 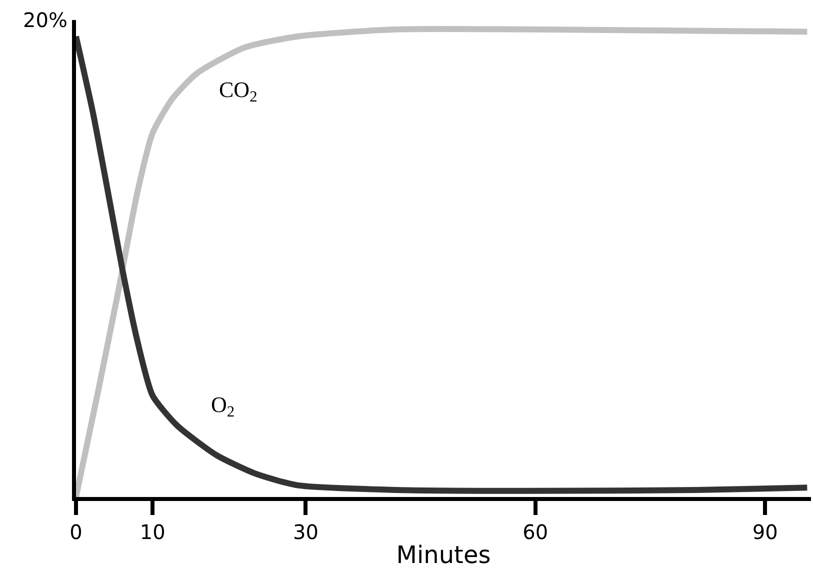 What do you see at coordinates (535, 532) in the screenshot?
I see `x-tick-label: 60` at bounding box center [535, 532].